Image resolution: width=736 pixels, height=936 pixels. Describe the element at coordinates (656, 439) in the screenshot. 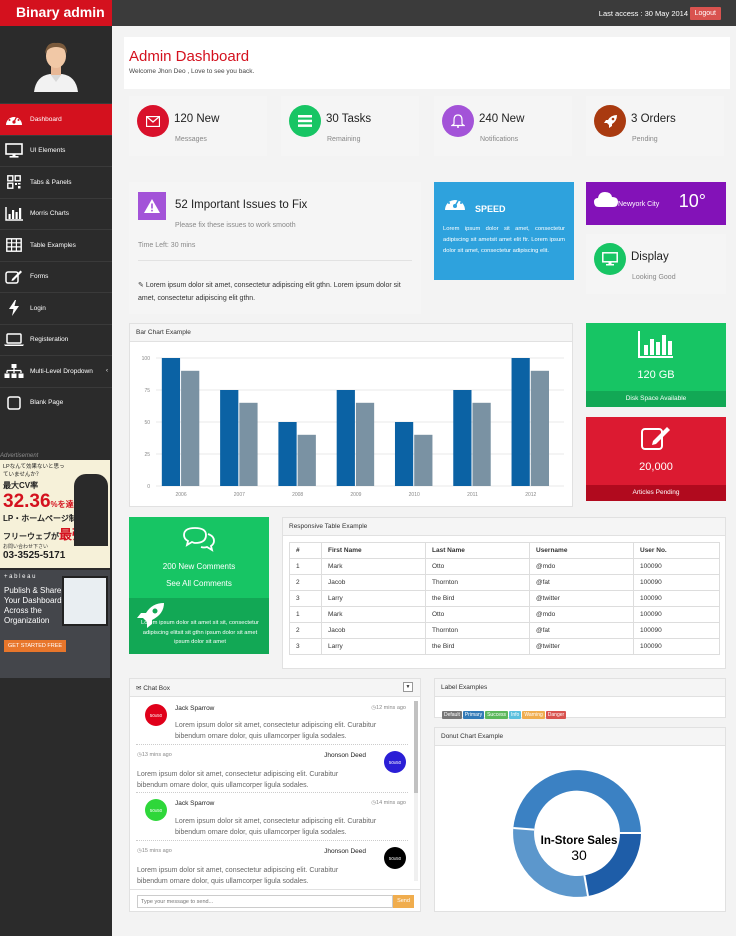

I see `edit-icon` at that location.